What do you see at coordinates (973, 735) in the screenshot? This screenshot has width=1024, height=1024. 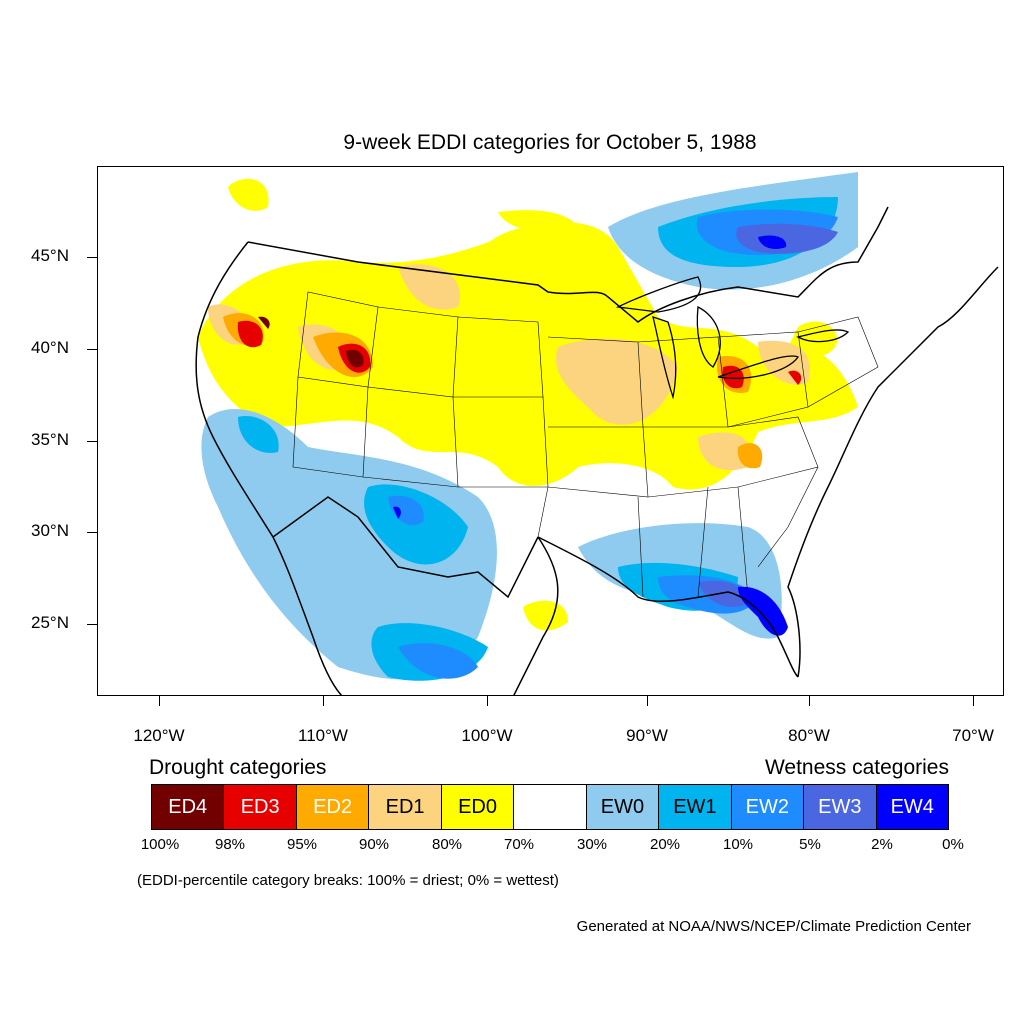 I see `lon-label-70: 70°W` at bounding box center [973, 735].